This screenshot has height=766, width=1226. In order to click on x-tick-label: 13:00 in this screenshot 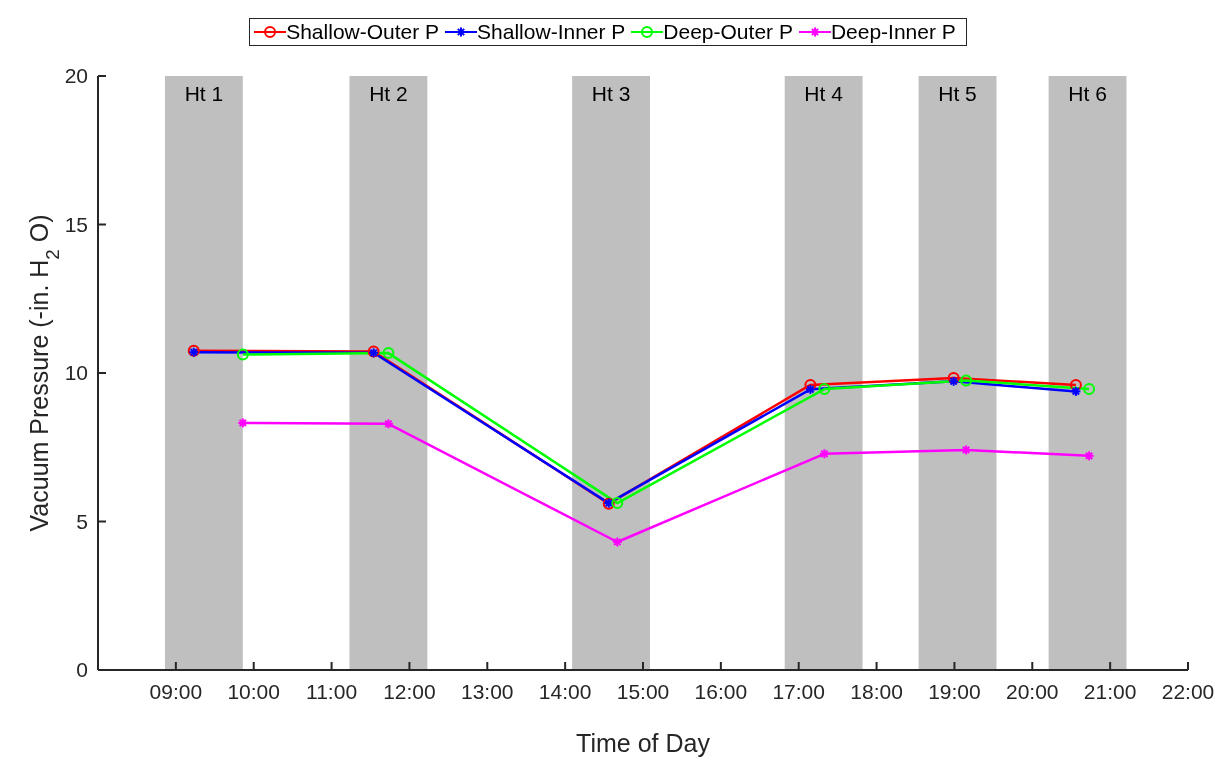, I will do `click(487, 691)`.